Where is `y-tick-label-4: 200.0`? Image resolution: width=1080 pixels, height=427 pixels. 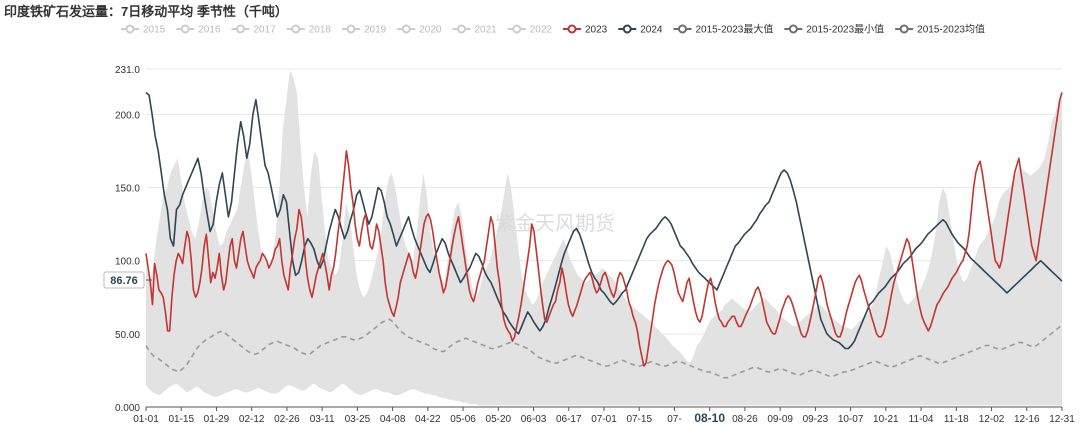
y-tick-label-4: 200.0 is located at coordinates (127, 115).